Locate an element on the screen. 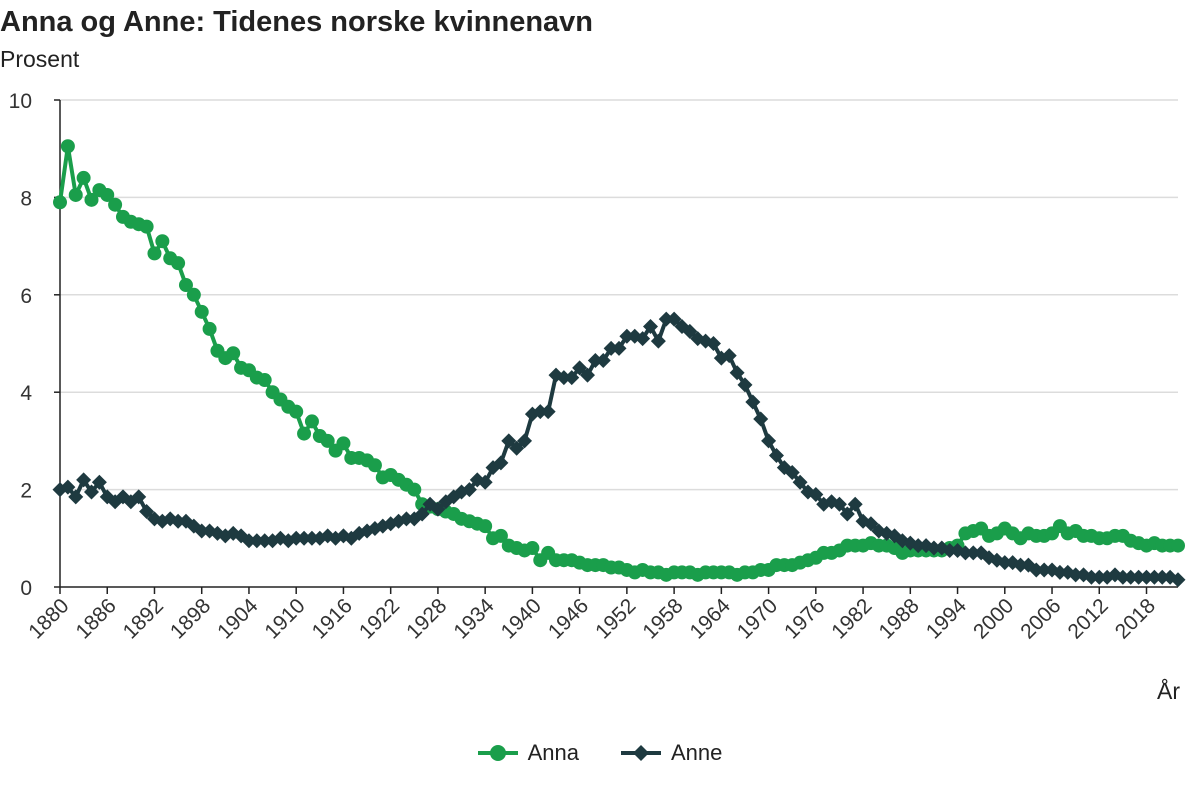  data-point-anne-1949 is located at coordinates (603, 361).